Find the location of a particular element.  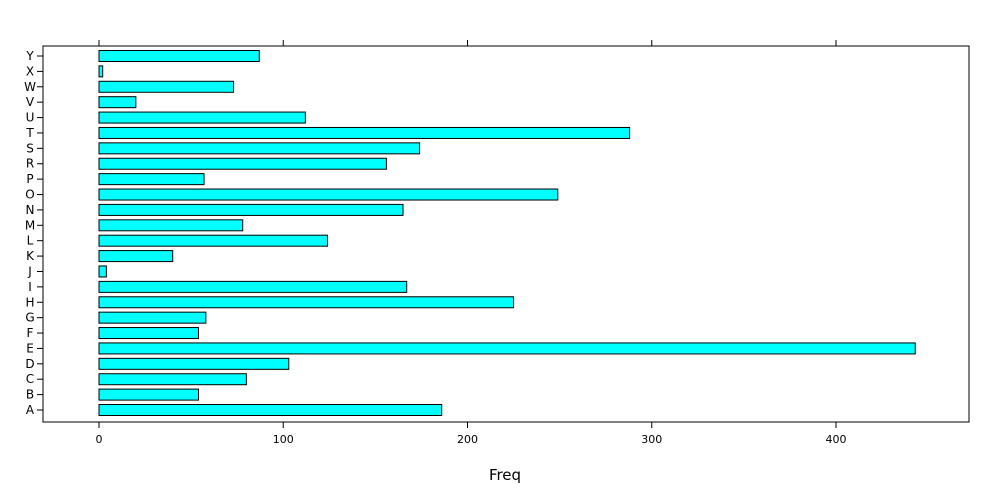

y-tick-label-D: D is located at coordinates (29, 364).